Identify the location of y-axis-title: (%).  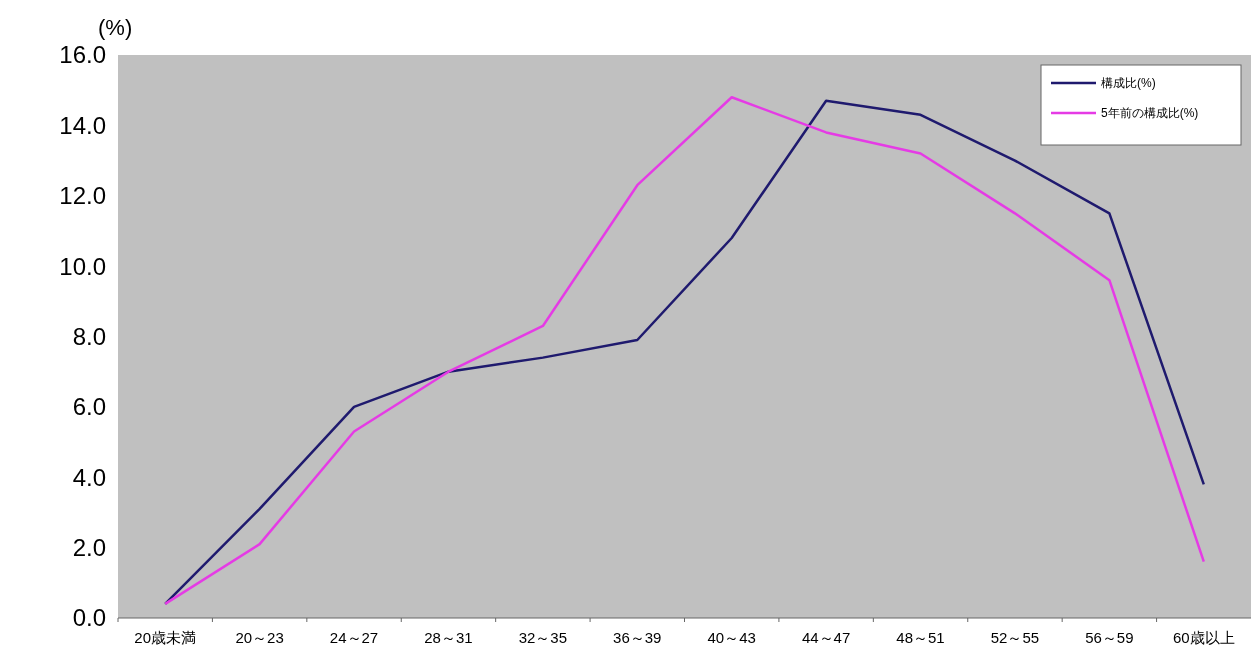
(115, 27).